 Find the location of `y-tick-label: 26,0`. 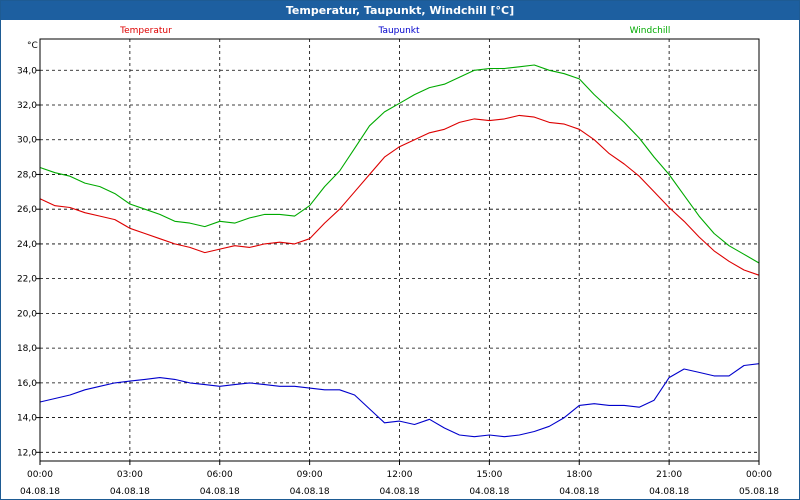

y-tick-label: 26,0 is located at coordinates (27, 210).